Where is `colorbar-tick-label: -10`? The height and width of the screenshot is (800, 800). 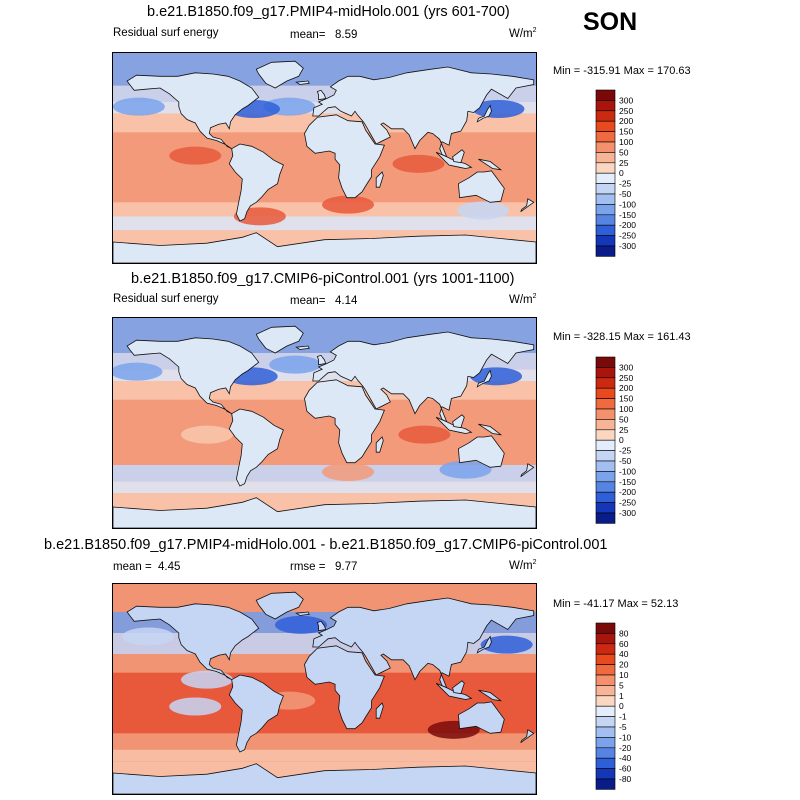
colorbar-tick-label: -10 is located at coordinates (625, 737).